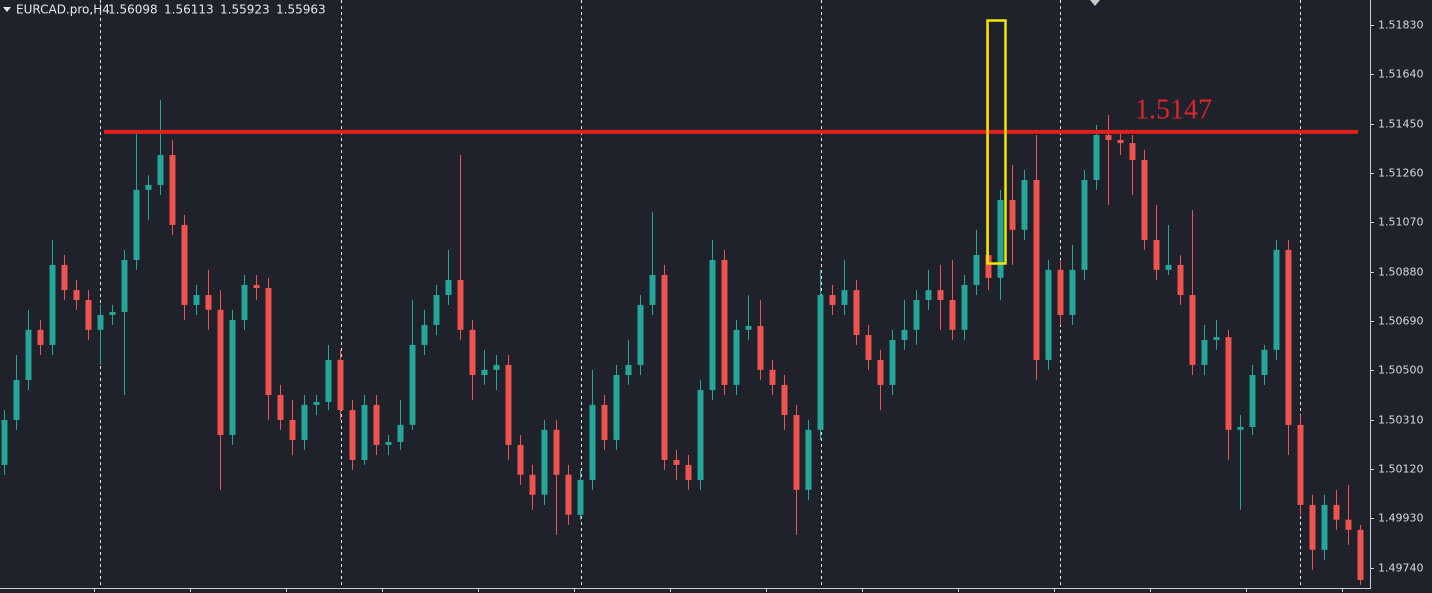 The height and width of the screenshot is (593, 1432). I want to click on y-tick-label: 1.50120, so click(1401, 469).